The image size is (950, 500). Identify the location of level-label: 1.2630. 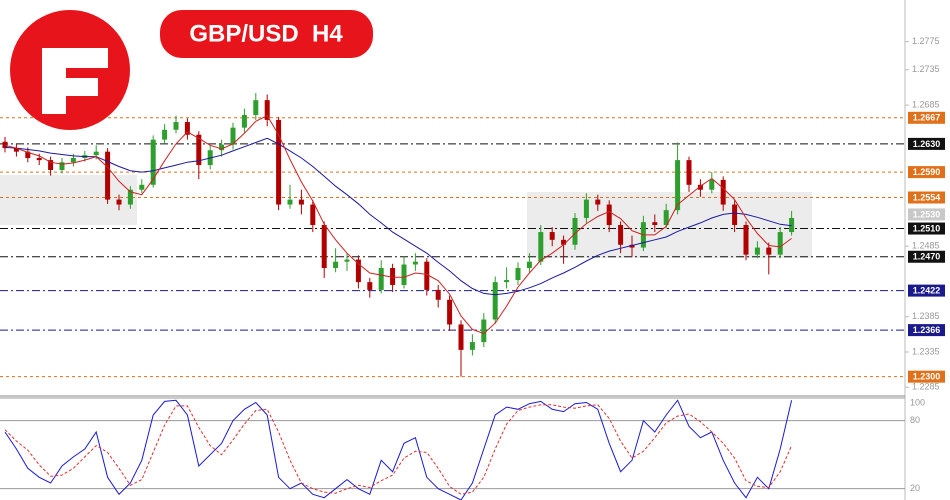
(927, 144).